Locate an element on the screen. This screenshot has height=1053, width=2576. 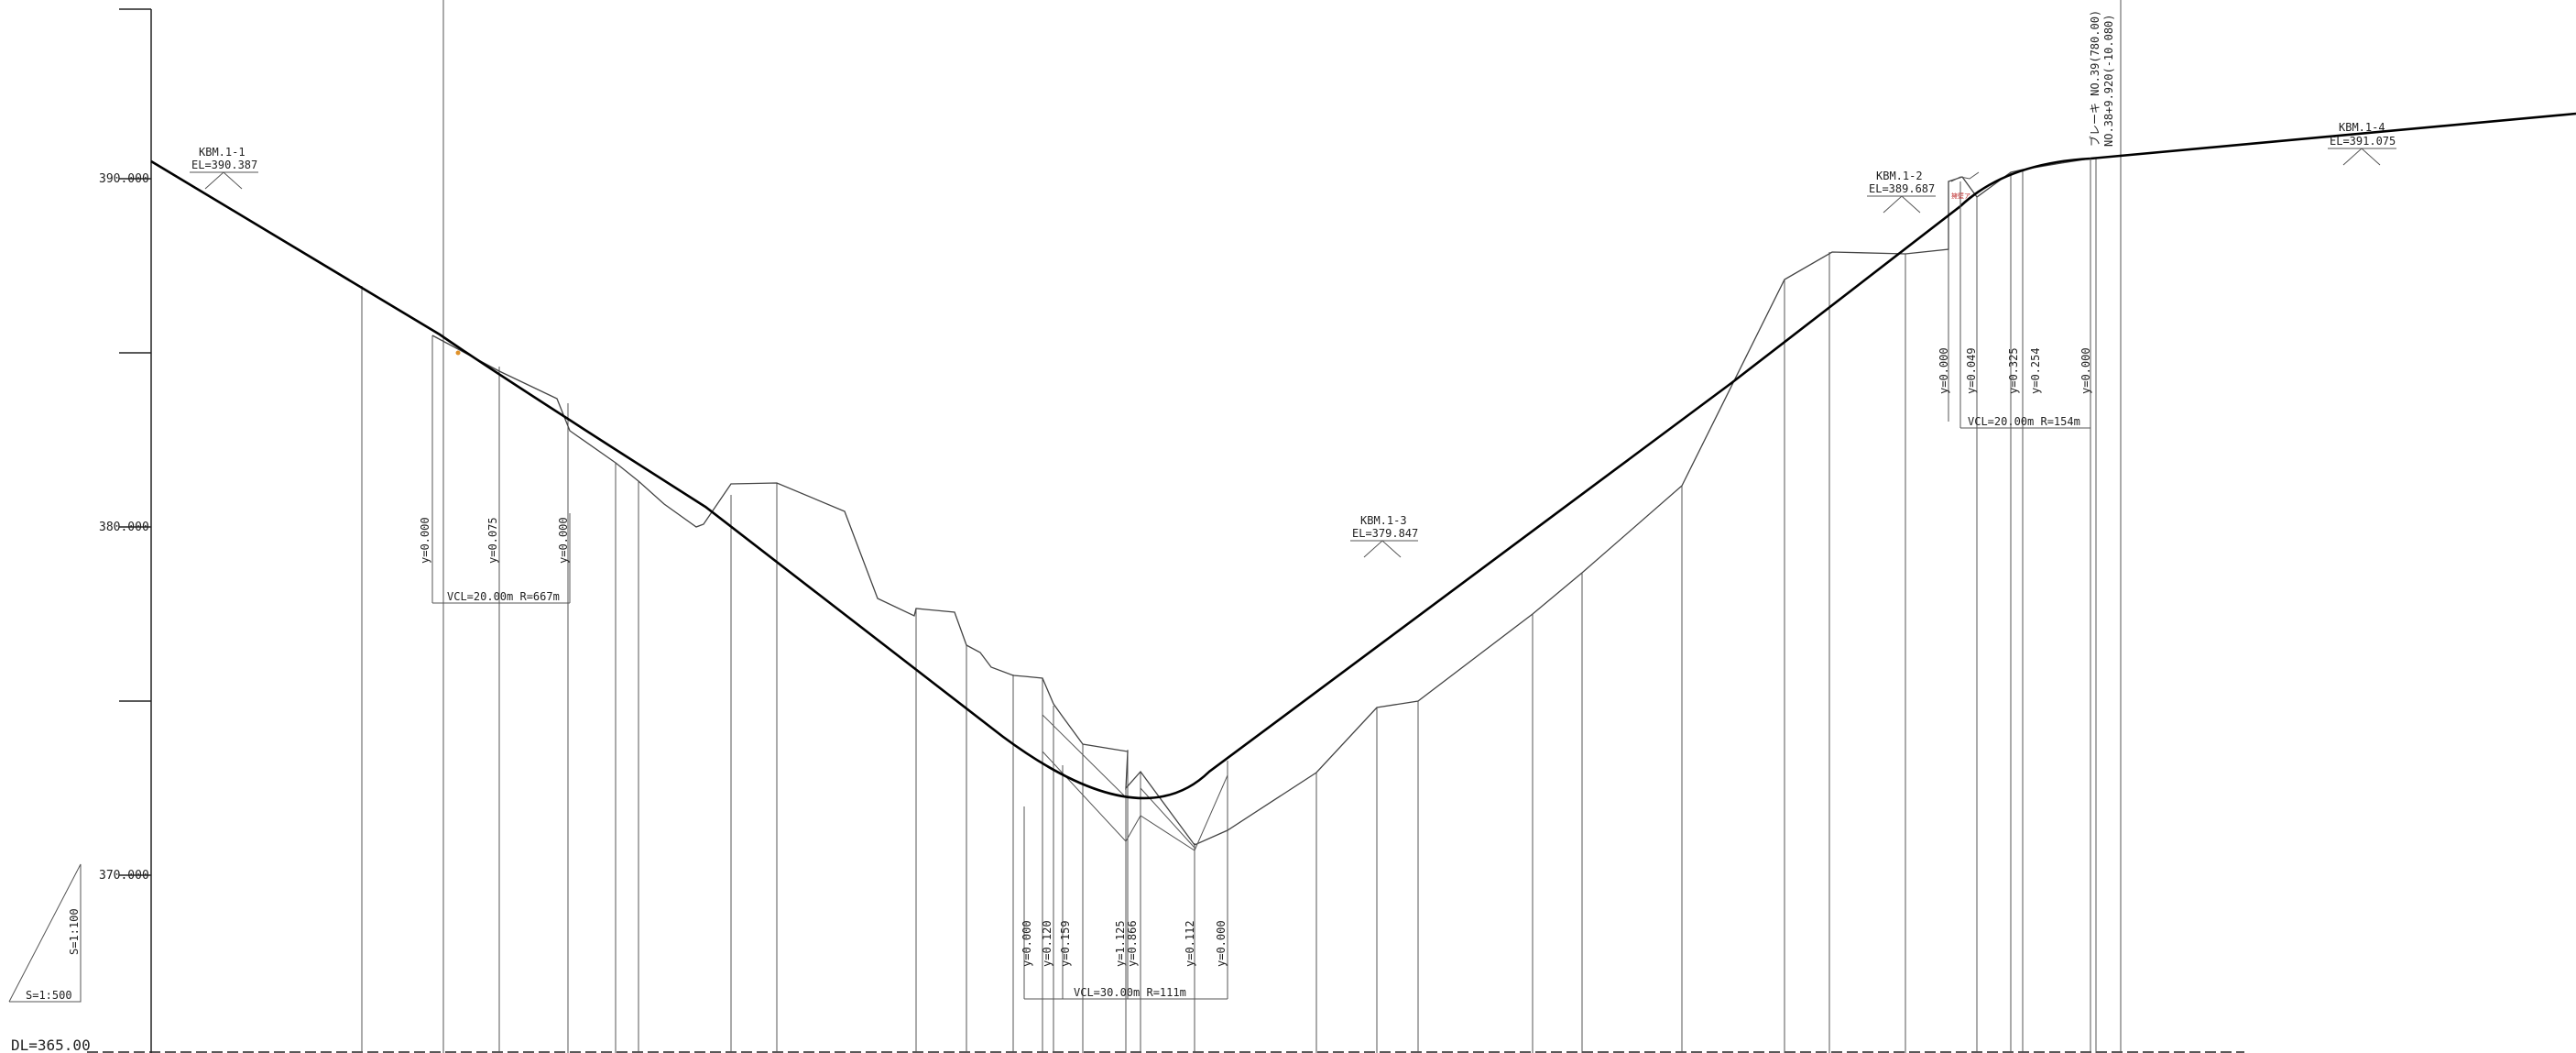
curve-ordinate: y=0.049 is located at coordinates (1972, 370).